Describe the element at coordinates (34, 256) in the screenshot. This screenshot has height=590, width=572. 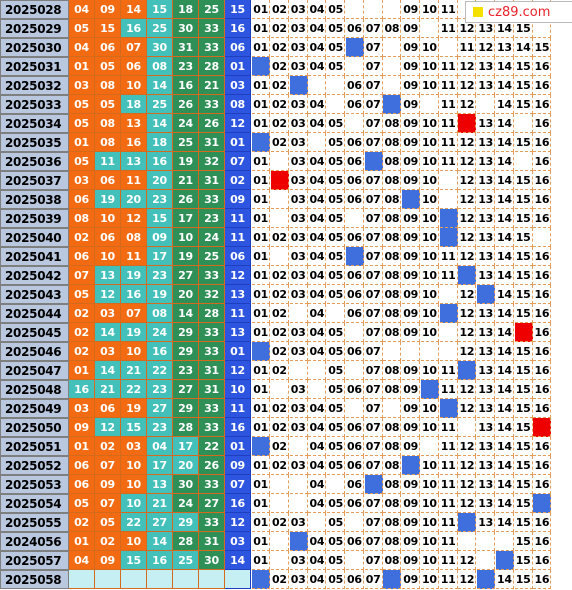
I see `issue-number: 2025041` at that location.